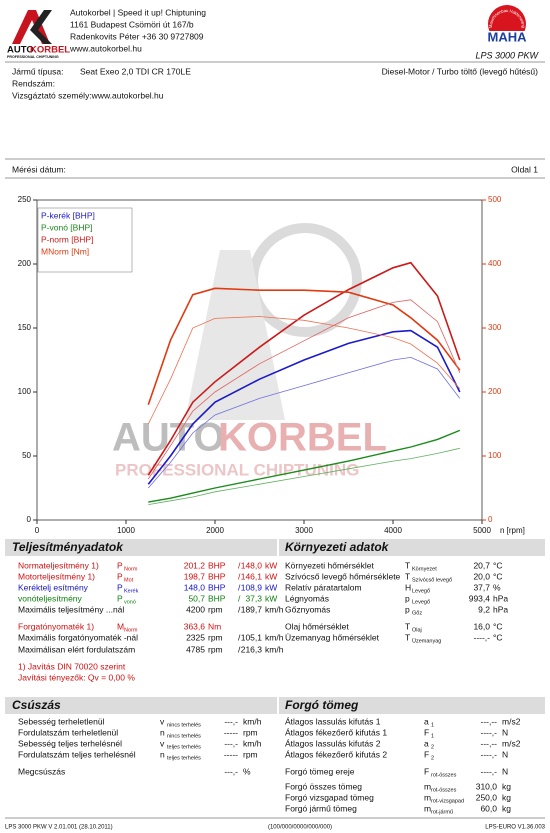 This screenshot has width=550, height=833. Describe the element at coordinates (50, 598) in the screenshot. I see `row-label: vonóteljesítmény` at that location.